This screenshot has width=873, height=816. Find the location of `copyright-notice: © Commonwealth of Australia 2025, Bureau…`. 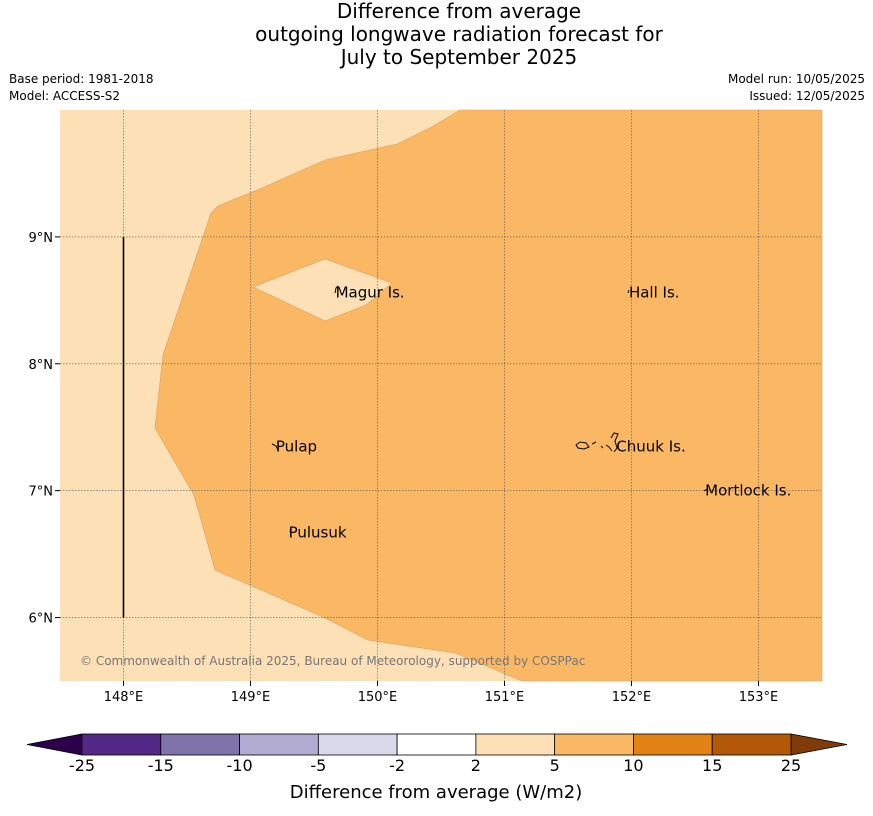

copyright-notice: © Commonwealth of Australia 2025, Bureau… is located at coordinates (332, 661).